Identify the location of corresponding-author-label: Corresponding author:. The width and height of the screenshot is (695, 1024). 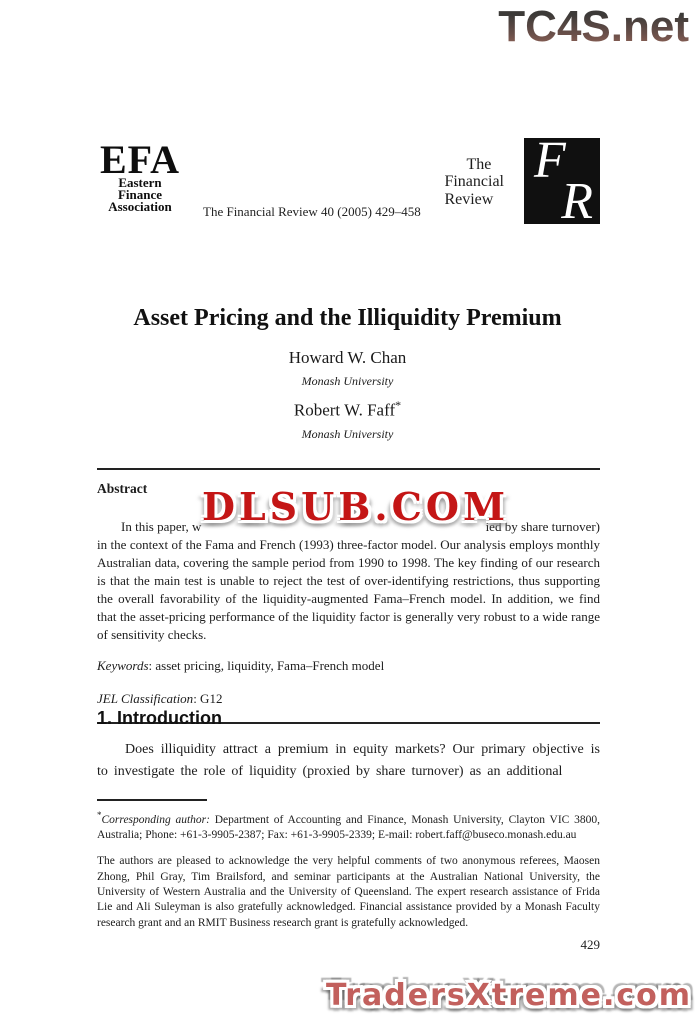
(155, 819).